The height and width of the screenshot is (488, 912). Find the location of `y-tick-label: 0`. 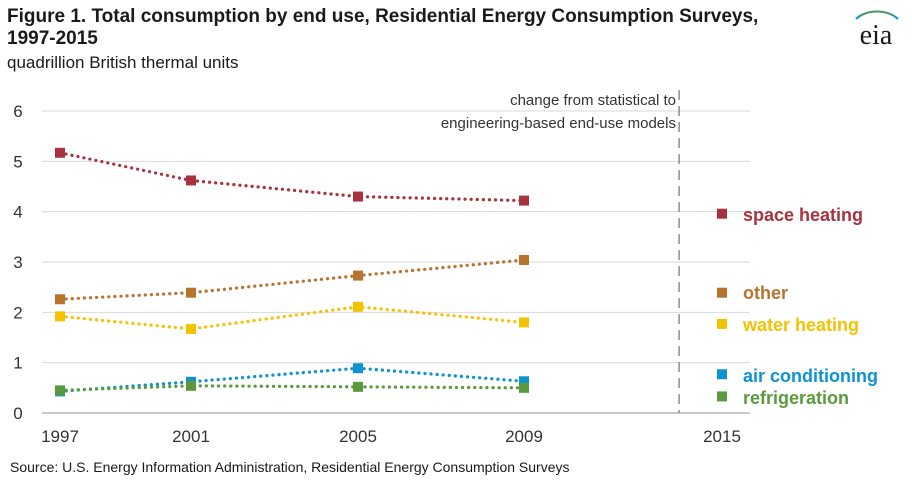

y-tick-label: 0 is located at coordinates (17, 413).